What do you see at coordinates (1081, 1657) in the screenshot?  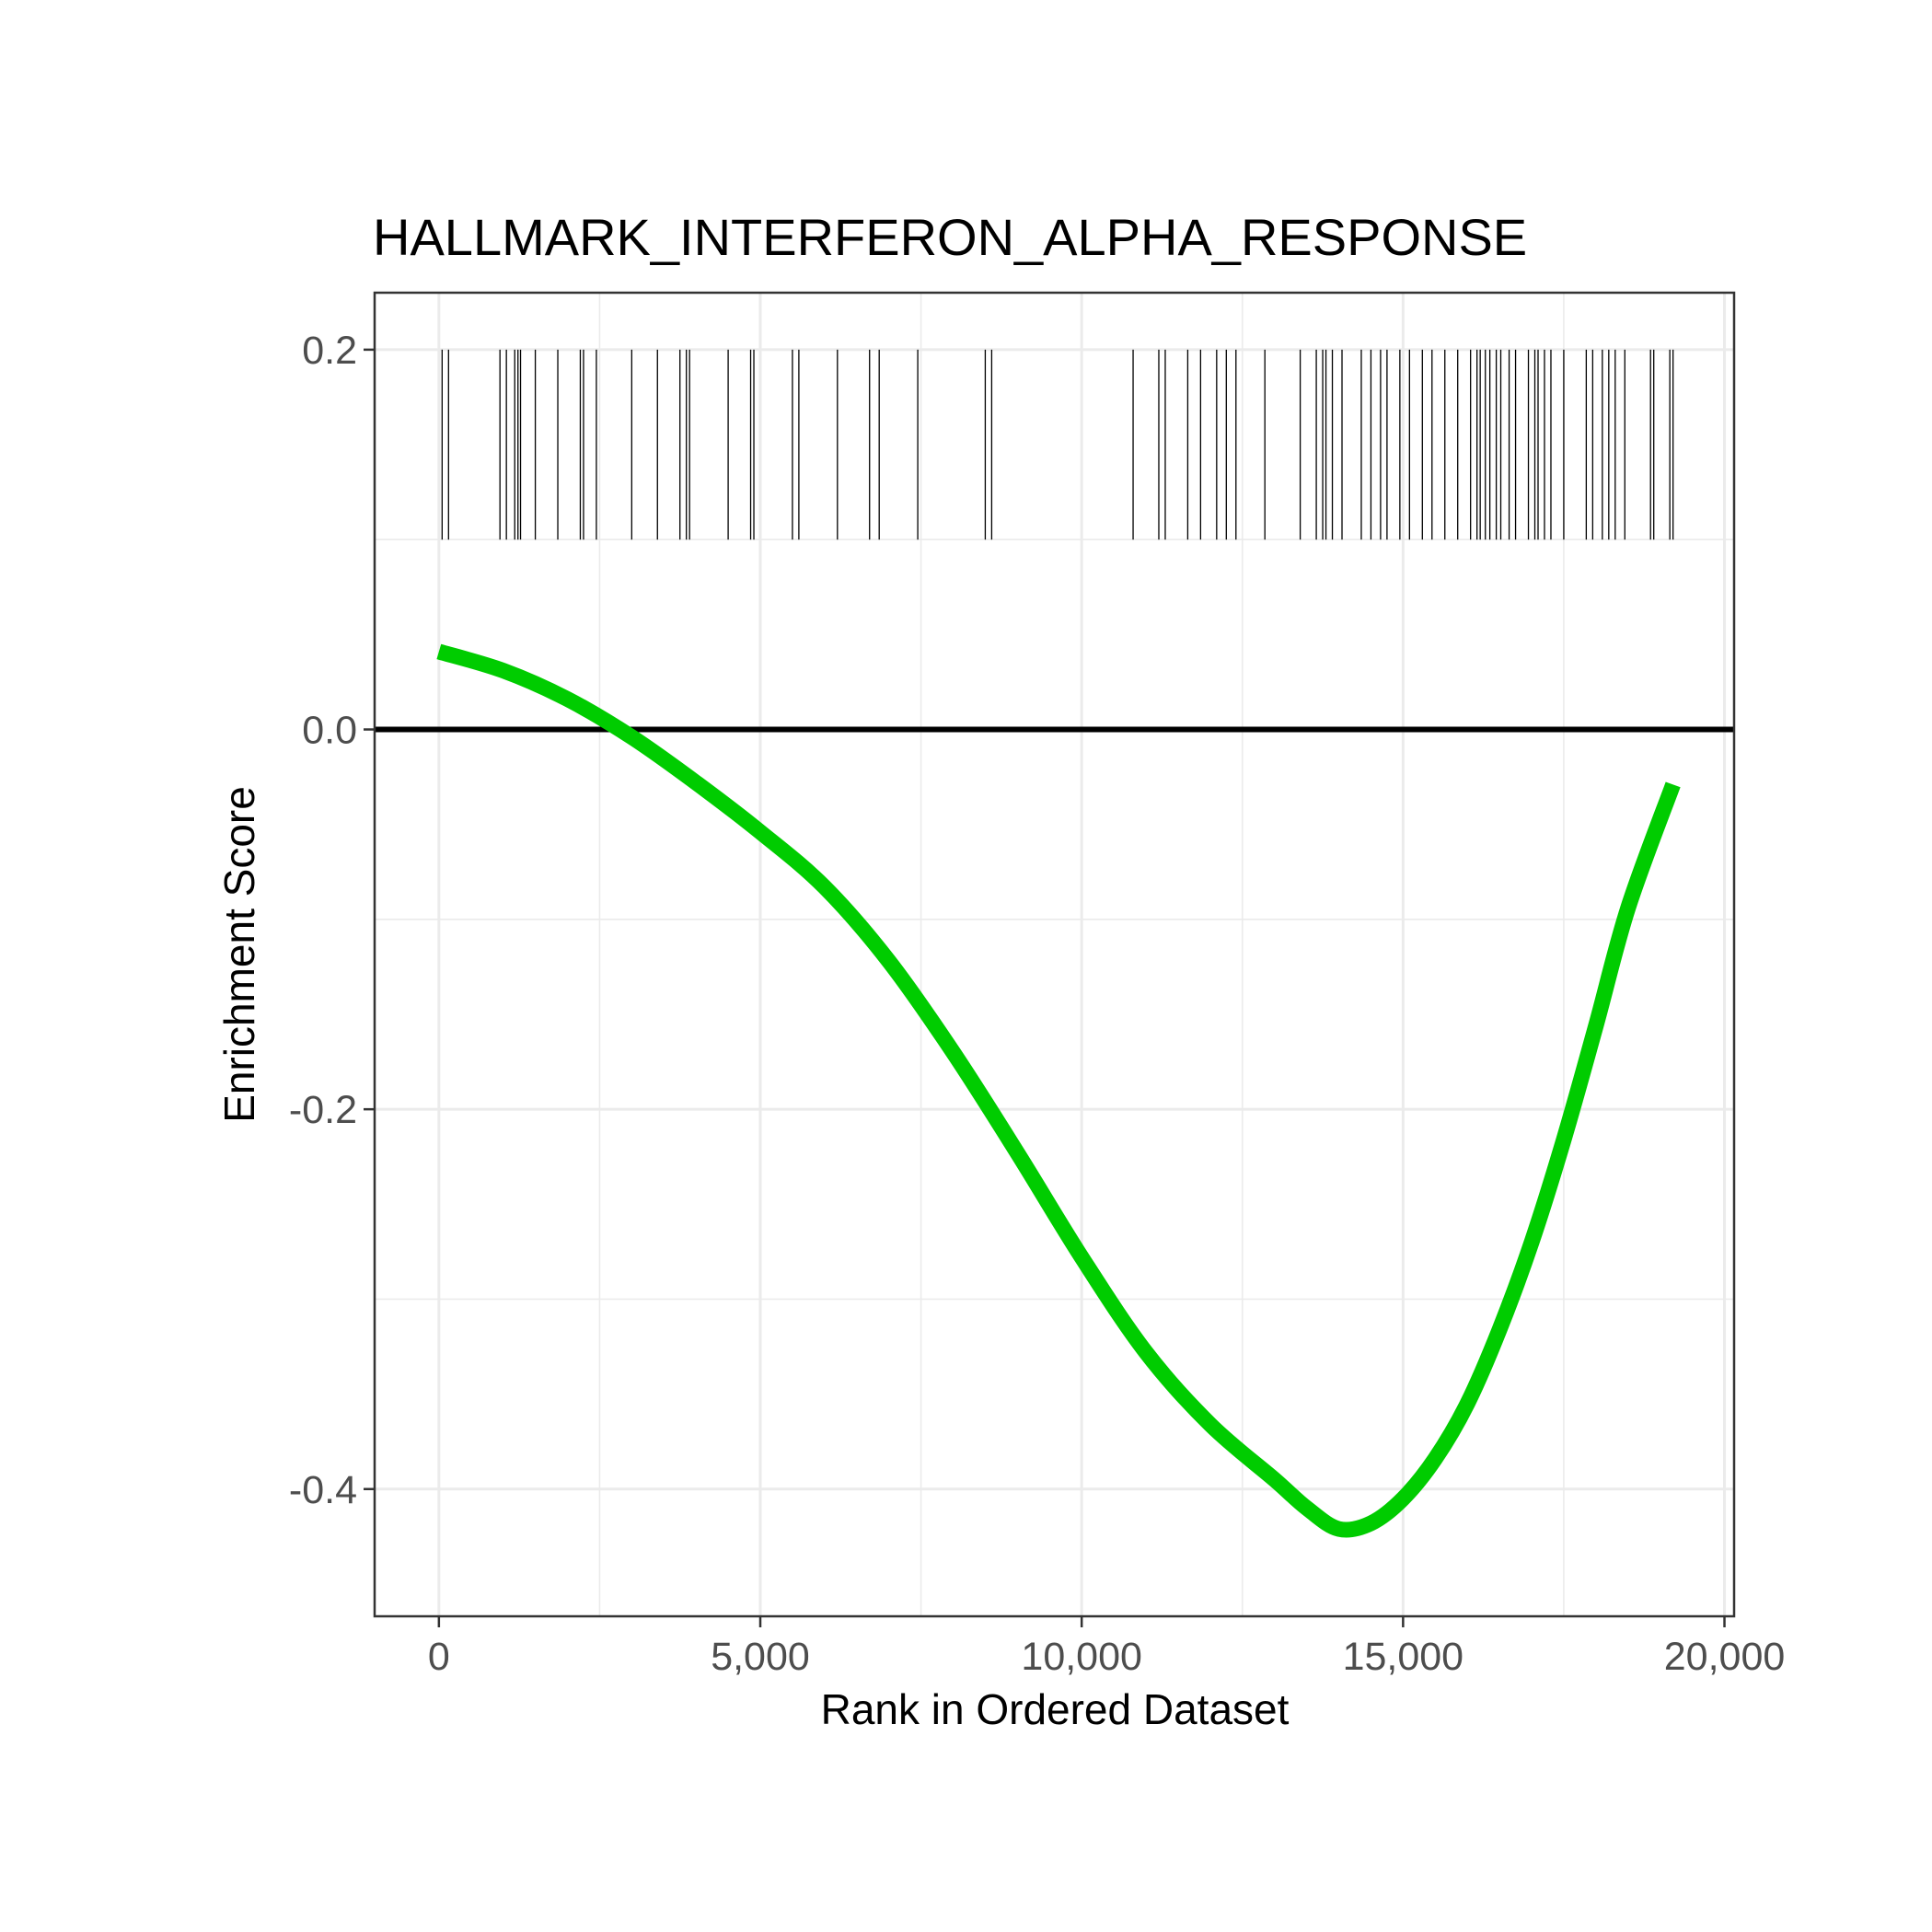 I see `x-axis-tick-label: 10,000` at bounding box center [1081, 1657].